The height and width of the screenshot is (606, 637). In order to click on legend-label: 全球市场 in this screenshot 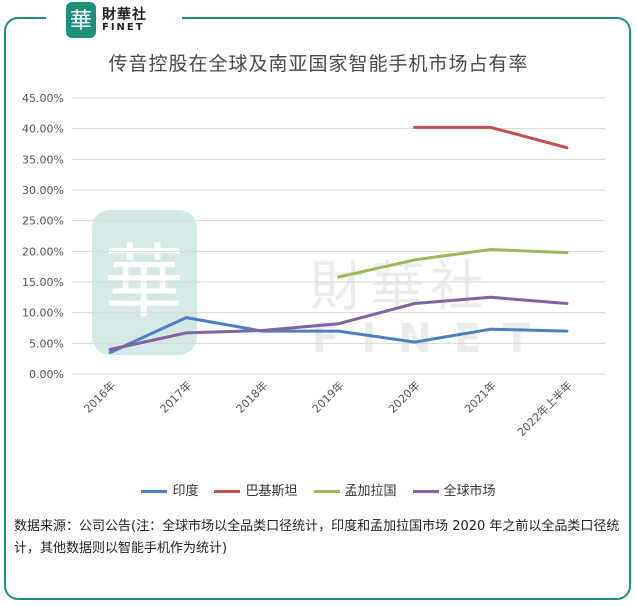, I will do `click(469, 491)`.